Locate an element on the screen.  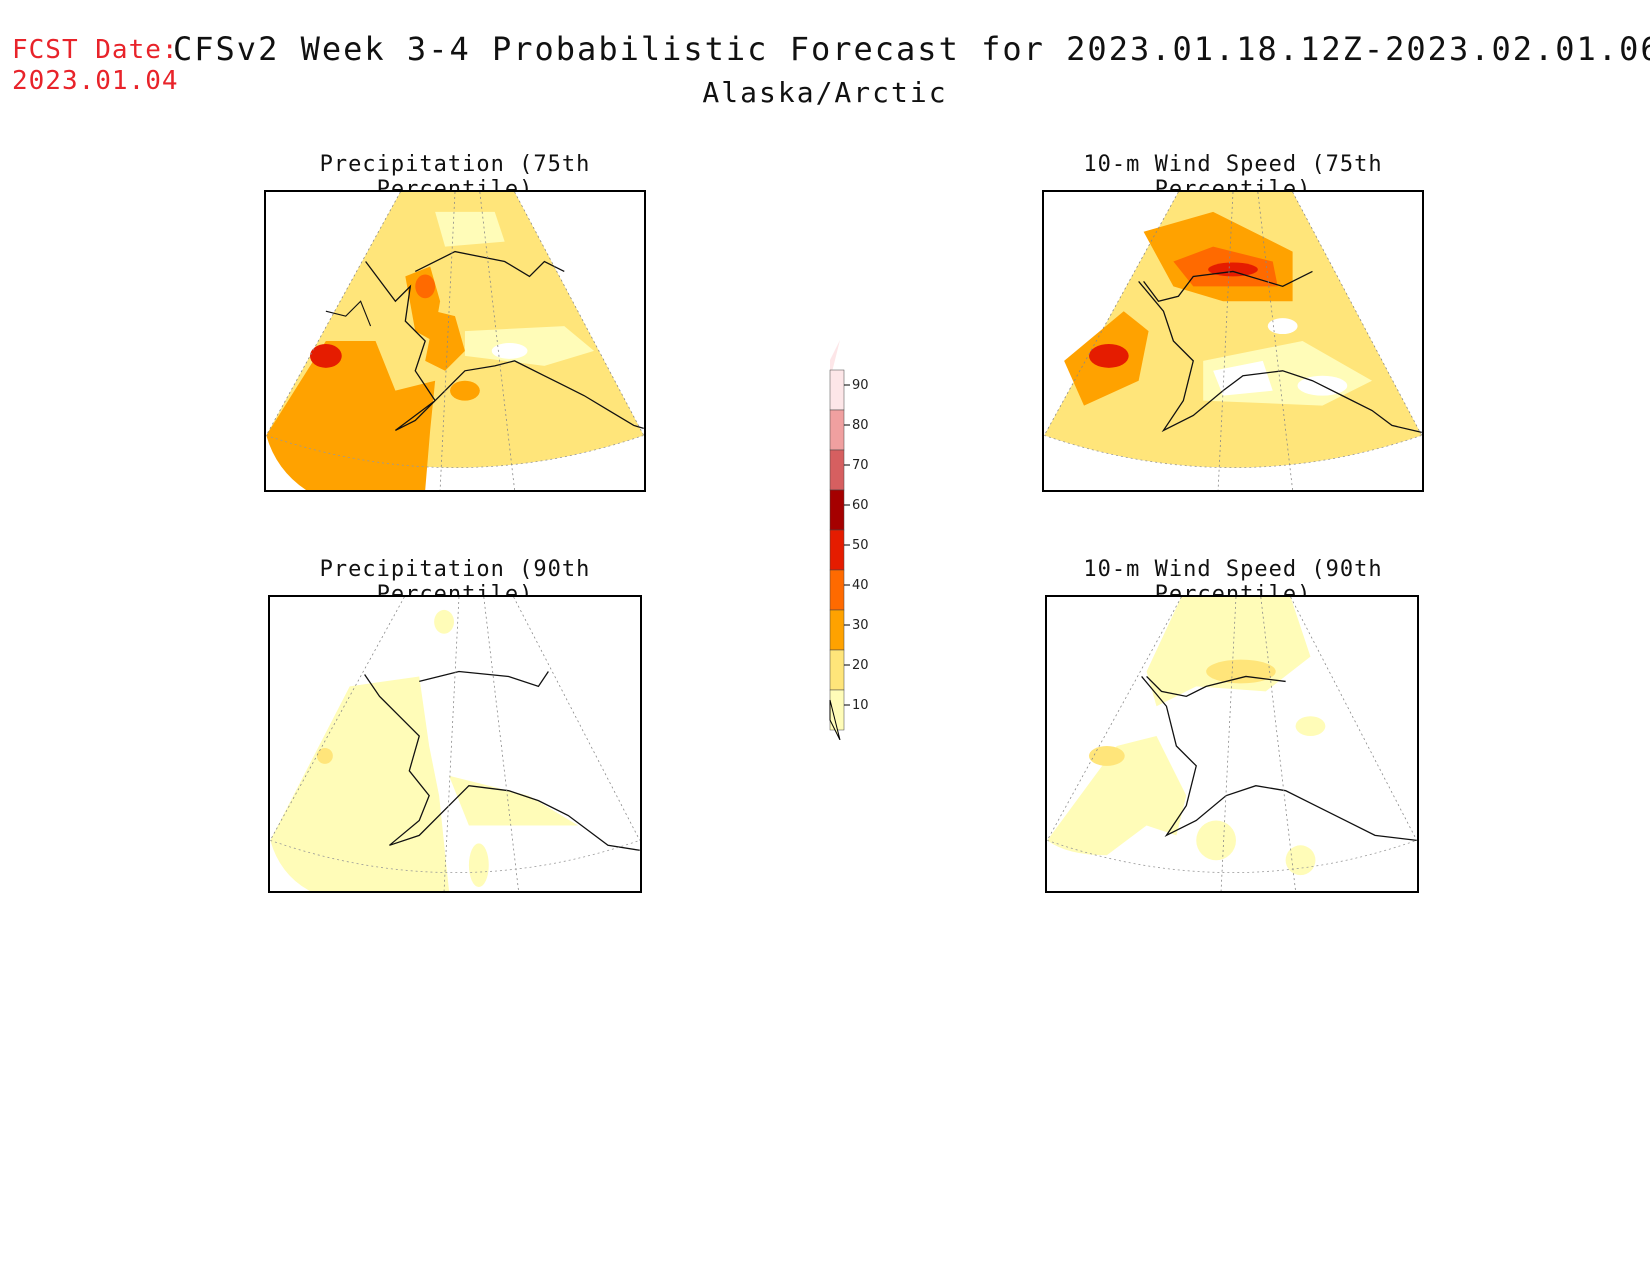
colorbar-label-80: 80 is located at coordinates (860, 425).